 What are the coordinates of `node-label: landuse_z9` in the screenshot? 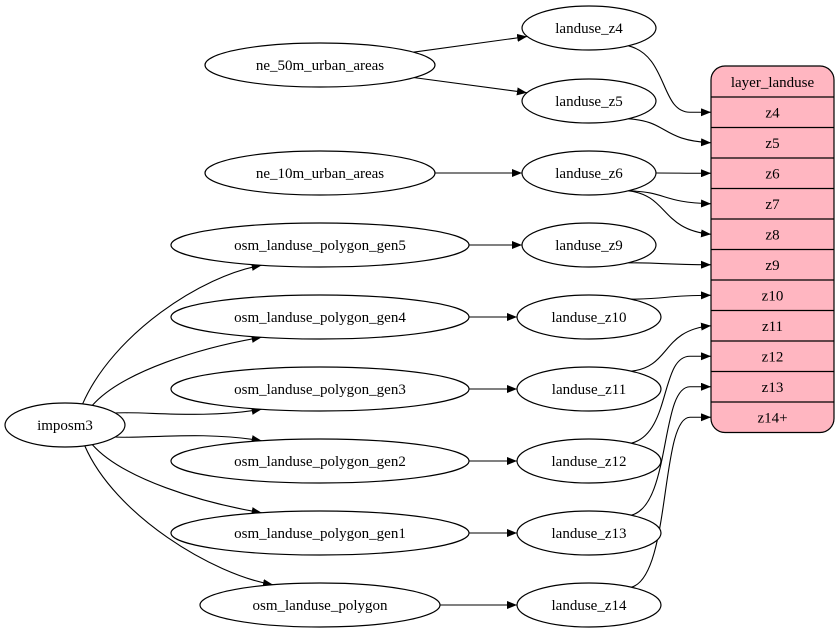 It's located at (588, 246).